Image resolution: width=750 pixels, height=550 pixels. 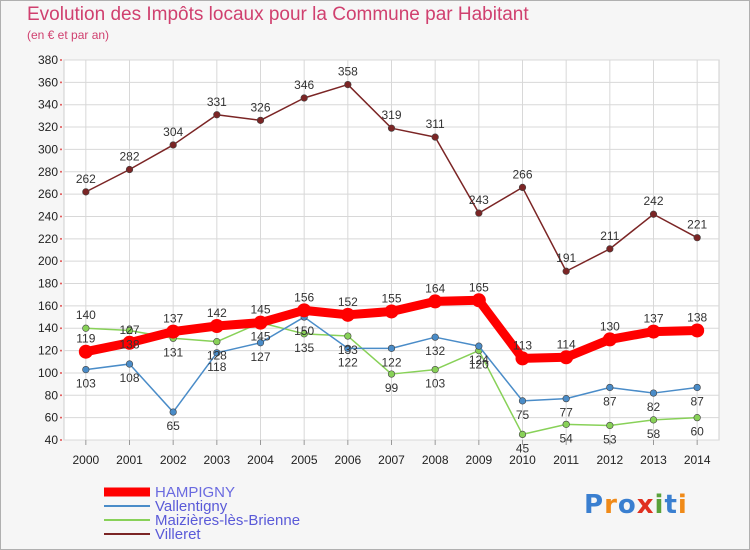 I want to click on data-label: 221, so click(x=697, y=225).